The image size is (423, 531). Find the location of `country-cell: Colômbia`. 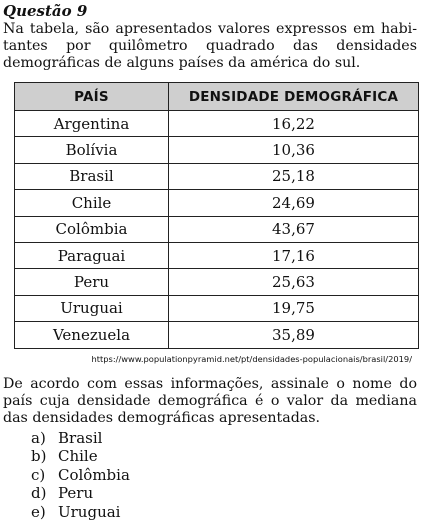

country-cell: Colômbia is located at coordinates (91, 229).